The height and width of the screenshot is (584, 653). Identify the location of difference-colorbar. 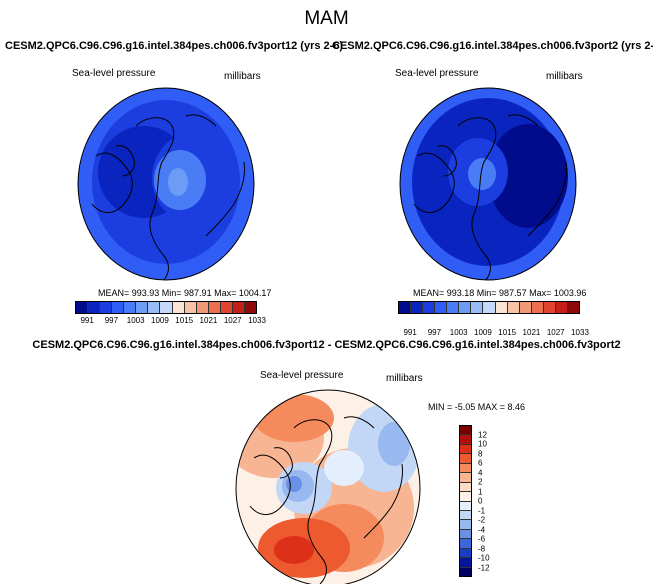
(465, 501).